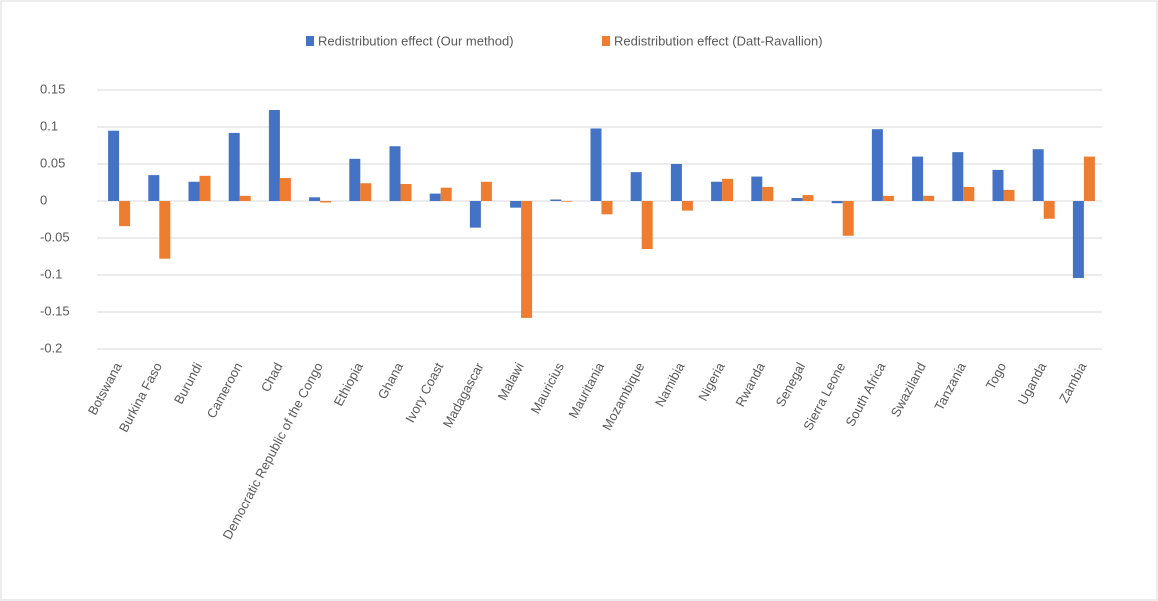 This screenshot has width=1158, height=601. I want to click on x-tick-label: Cameroon, so click(225, 390).